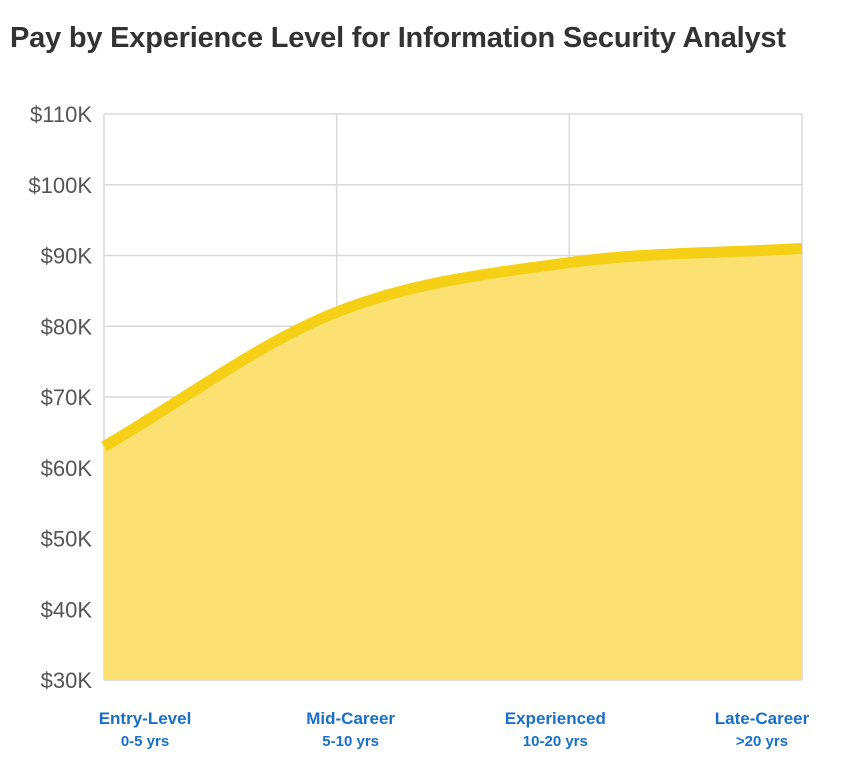  I want to click on y-tick-label: $100K, so click(60, 185).